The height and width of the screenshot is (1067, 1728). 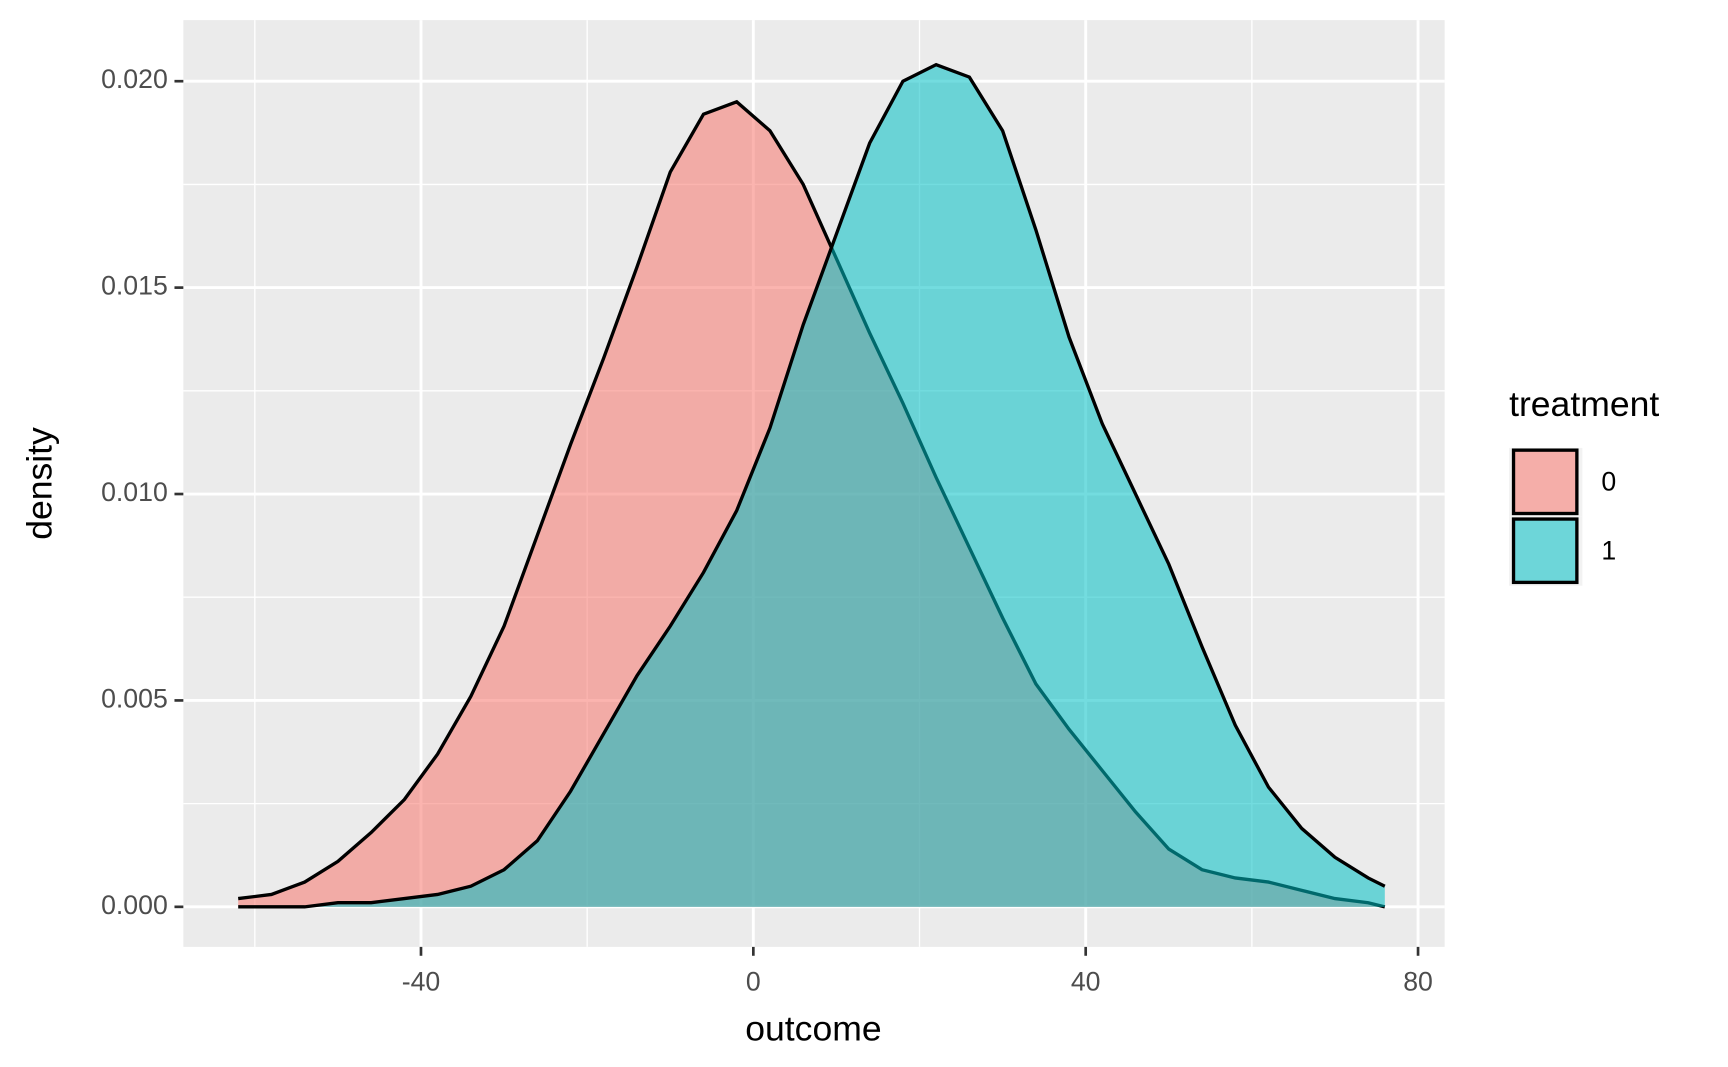 What do you see at coordinates (813, 1029) in the screenshot?
I see `x-axis-title: outcome` at bounding box center [813, 1029].